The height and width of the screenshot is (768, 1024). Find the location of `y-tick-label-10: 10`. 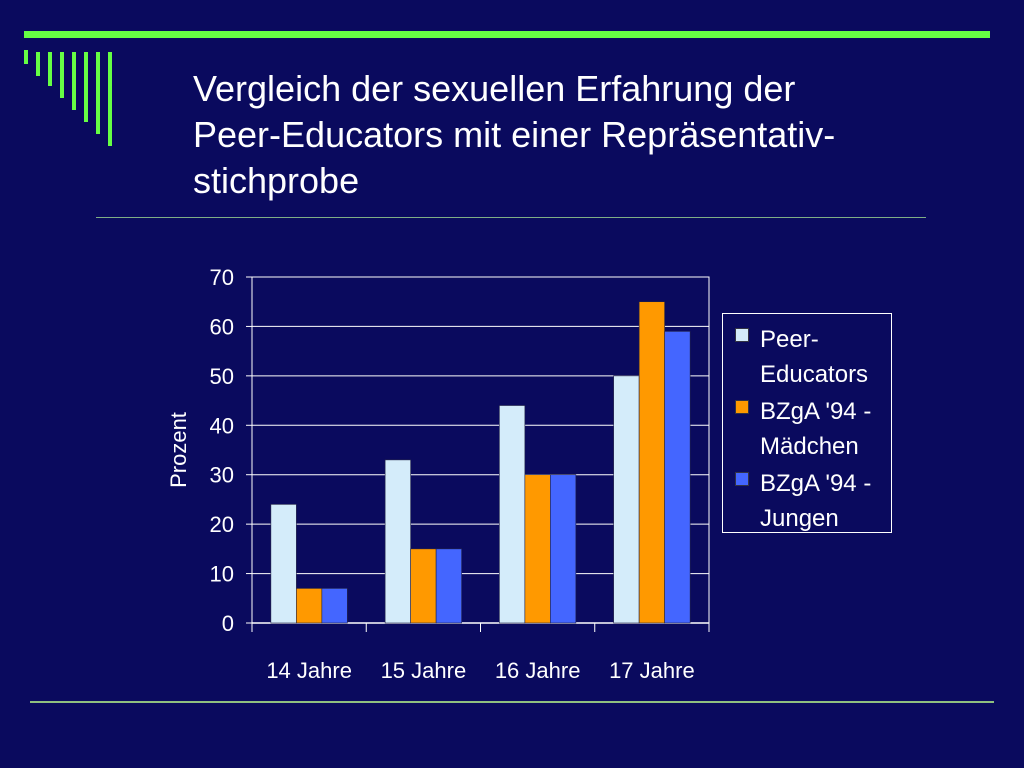

y-tick-label-10: 10 is located at coordinates (222, 574).